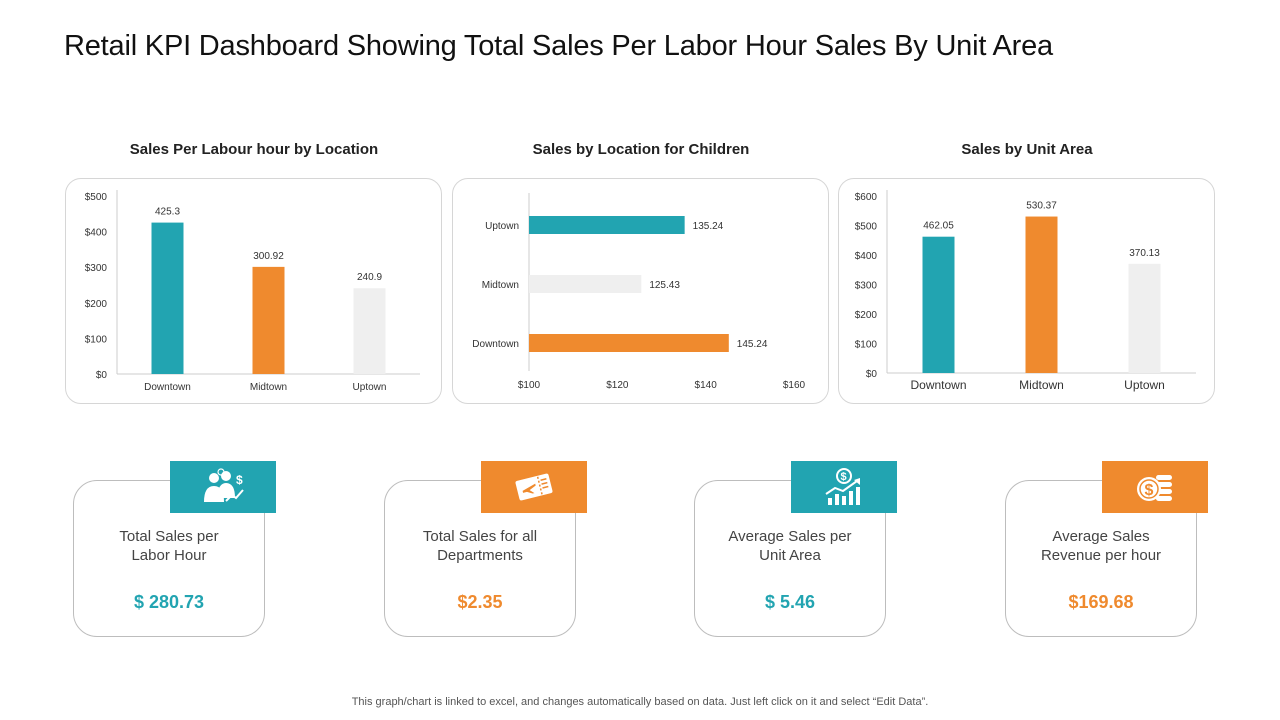 The height and width of the screenshot is (720, 1280). What do you see at coordinates (169, 546) in the screenshot?
I see `kpi-label: Total Sales per Labor Hour` at bounding box center [169, 546].